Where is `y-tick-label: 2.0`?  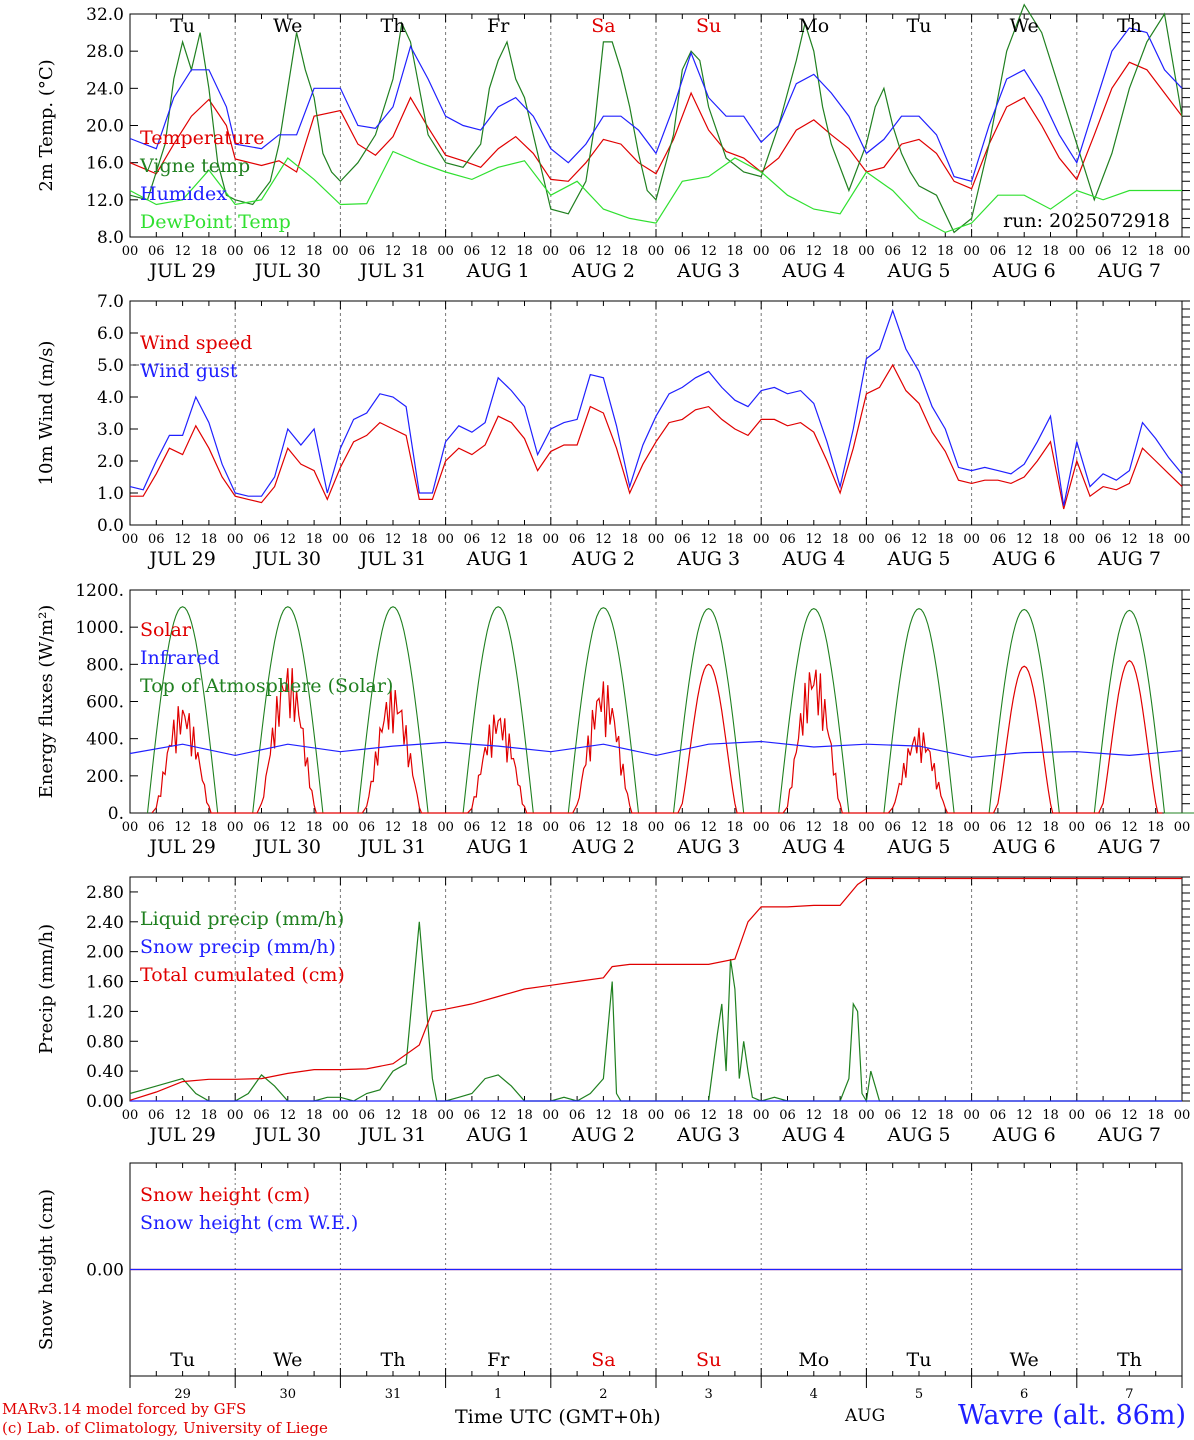 y-tick-label: 2.0 is located at coordinates (110, 462).